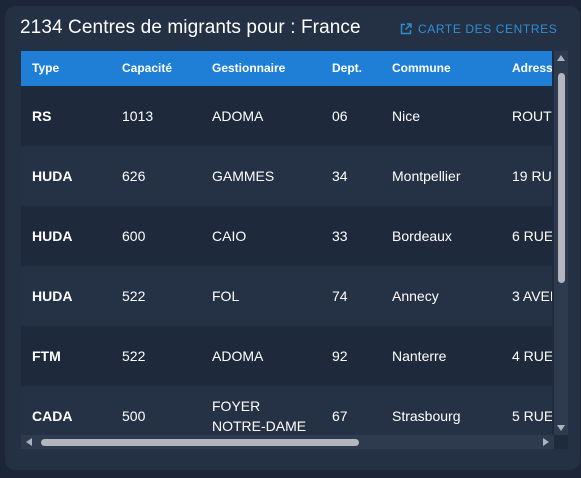 Image resolution: width=581 pixels, height=478 pixels. Describe the element at coordinates (347, 68) in the screenshot. I see `column-header-department: Dept.` at that location.